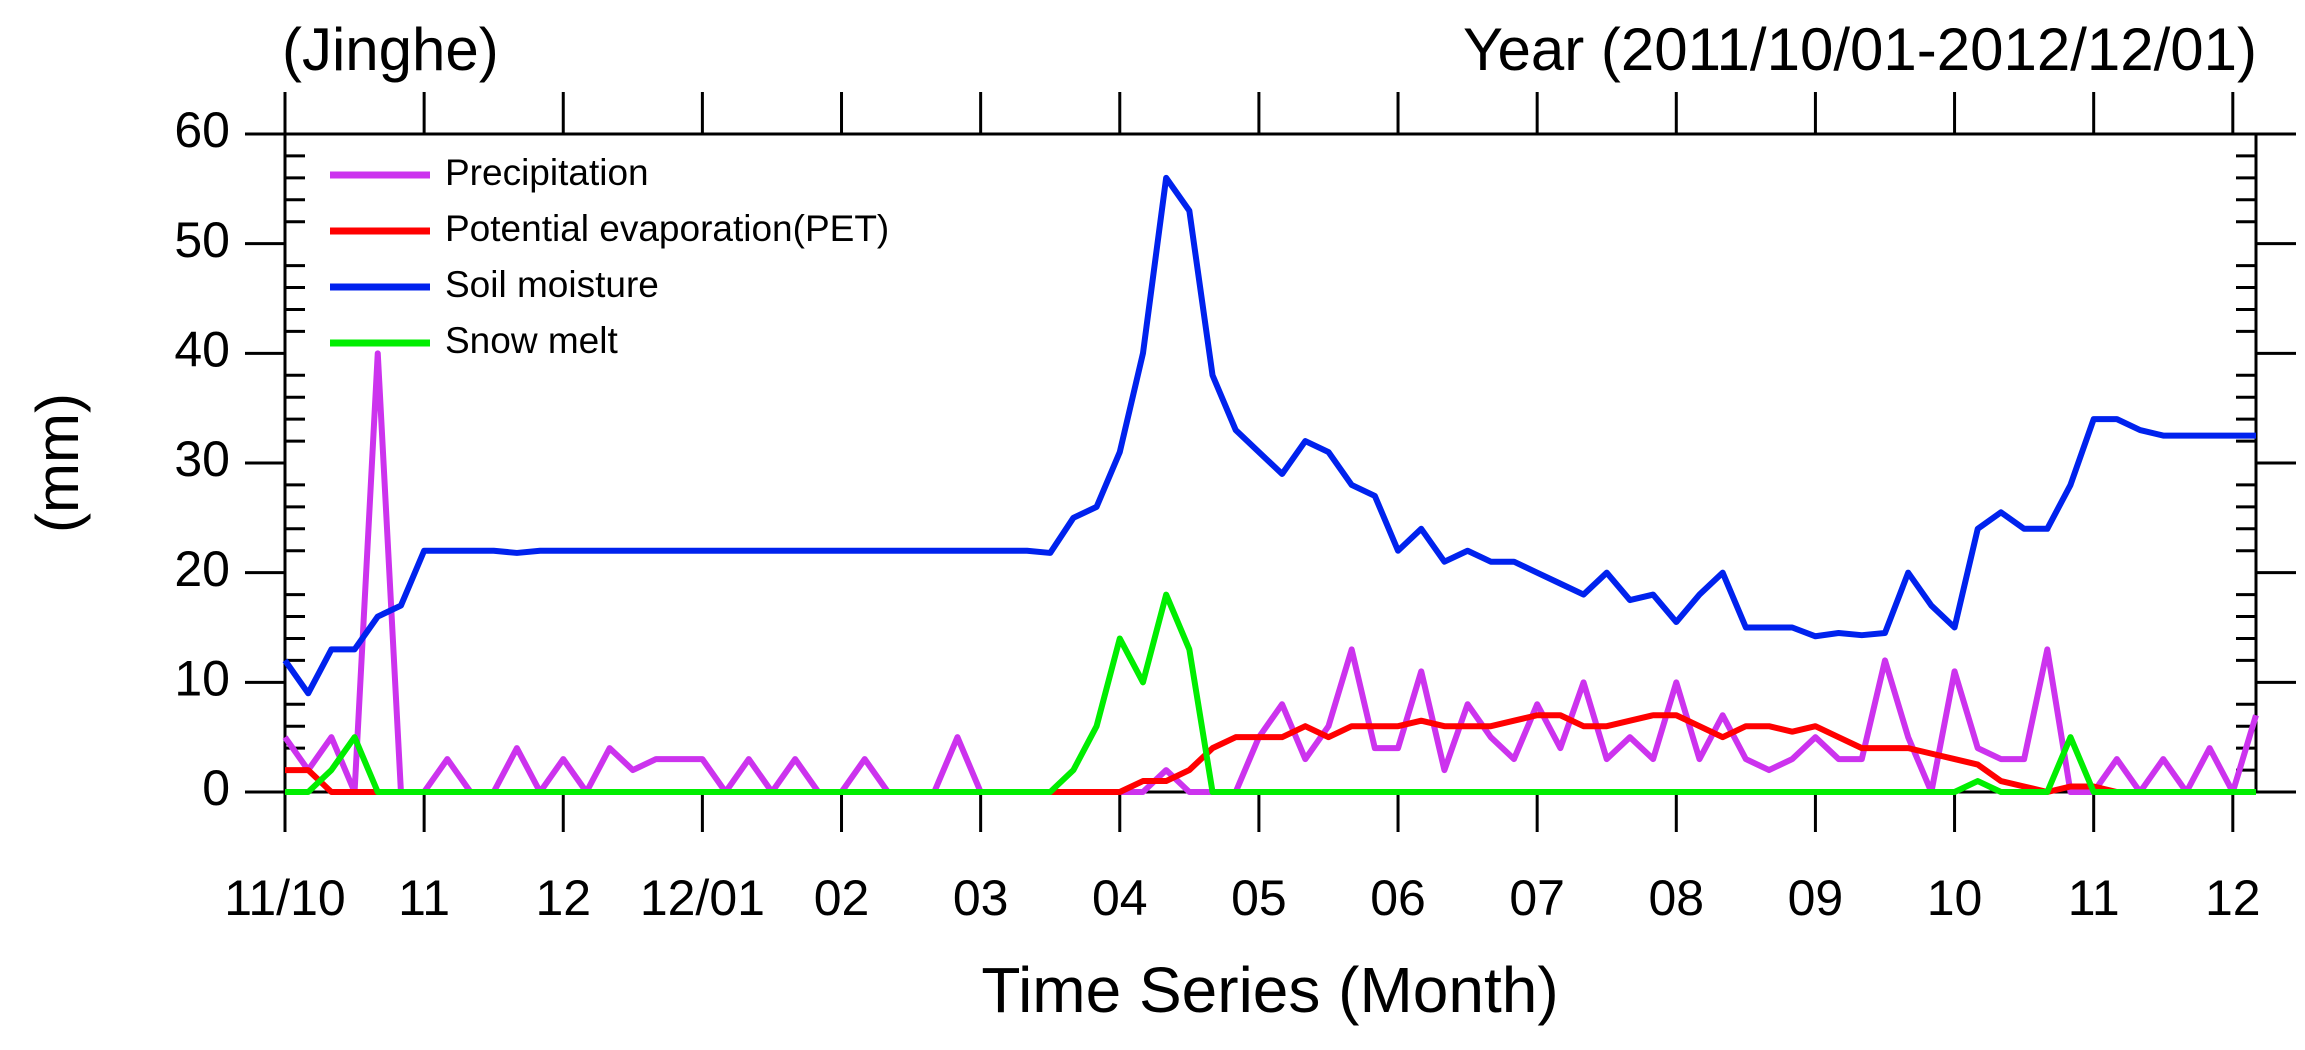  I want to click on x-tick-label: 05, so click(1259, 898).